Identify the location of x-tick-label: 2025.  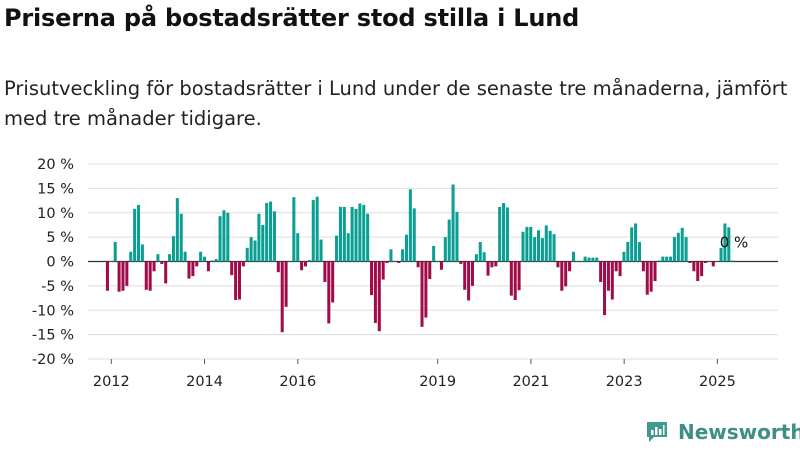
(717, 382).